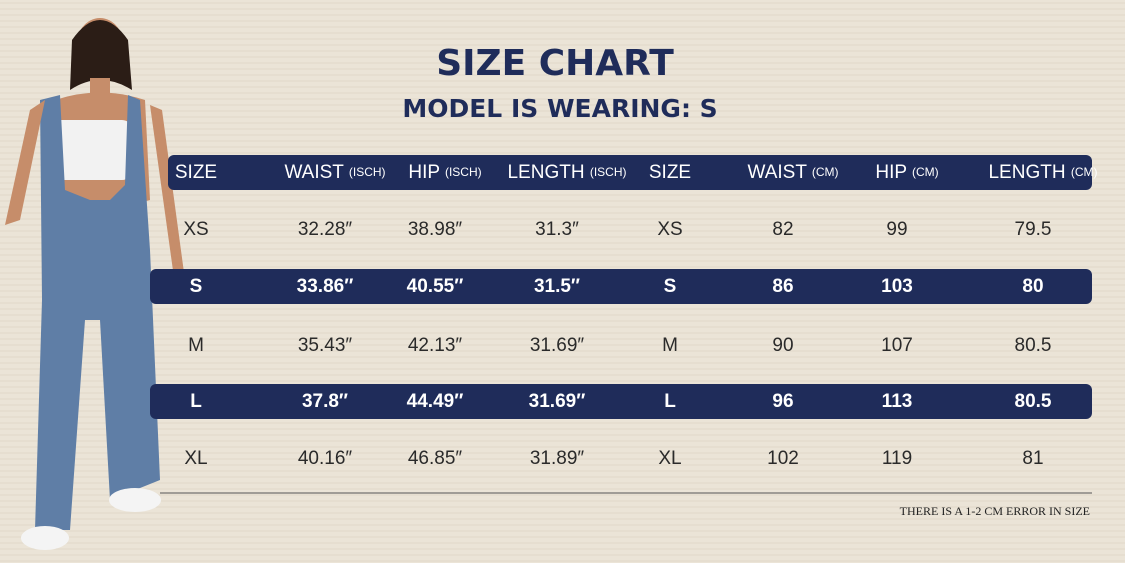  What do you see at coordinates (897, 401) in the screenshot?
I see `table-cell: 113` at bounding box center [897, 401].